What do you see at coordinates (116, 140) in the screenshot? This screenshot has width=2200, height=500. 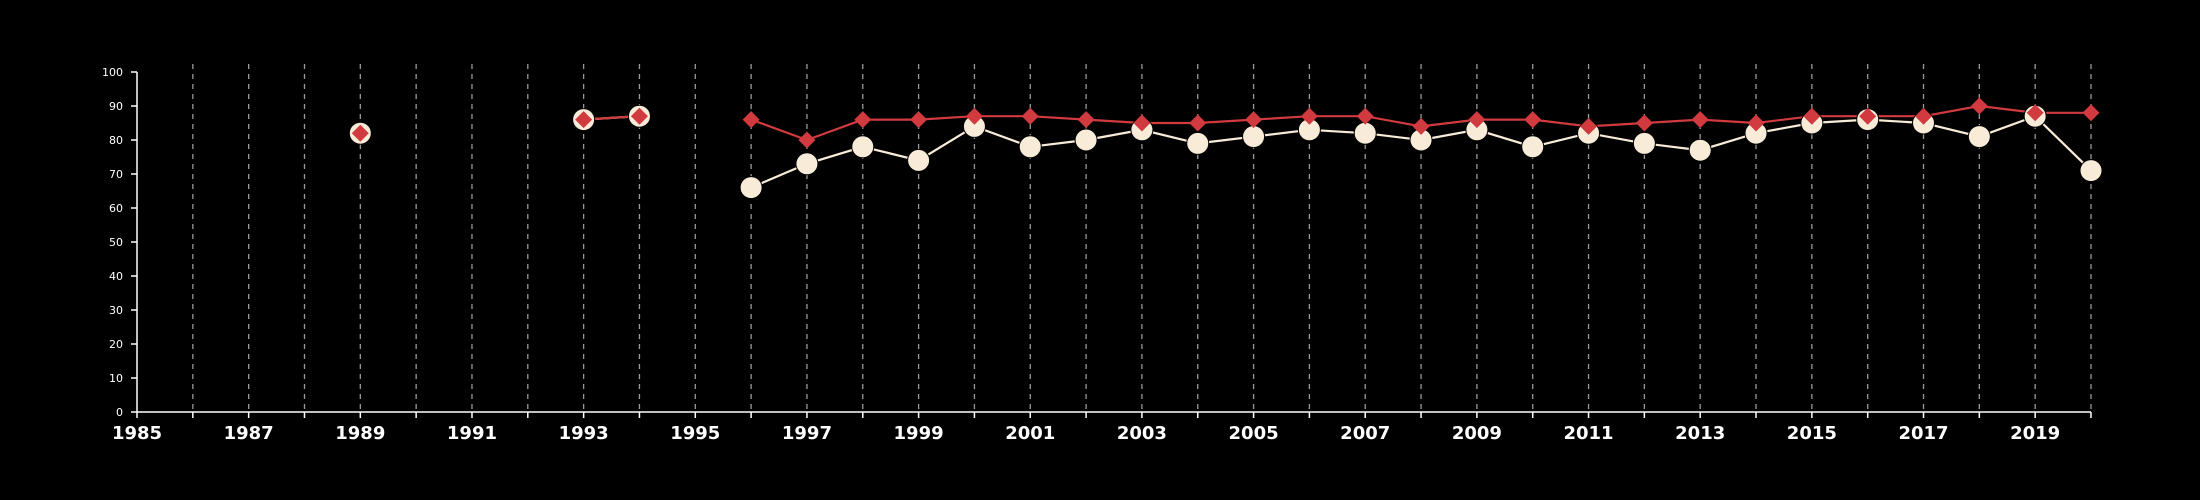 I see `y-tick-label: 80` at bounding box center [116, 140].